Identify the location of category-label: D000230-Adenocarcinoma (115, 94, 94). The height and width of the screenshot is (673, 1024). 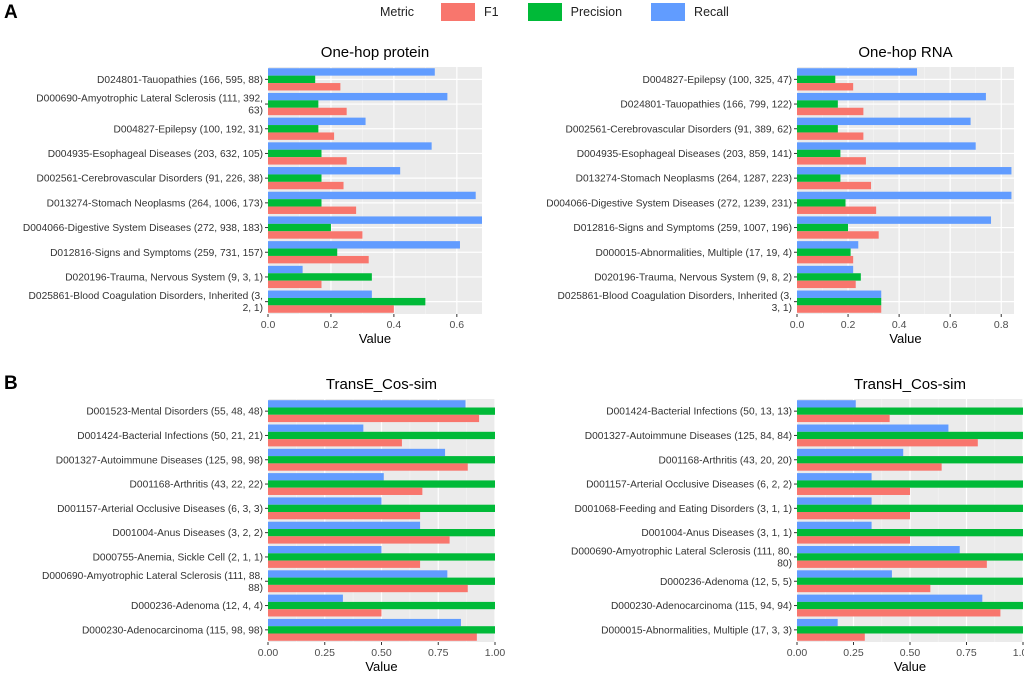
(701, 606).